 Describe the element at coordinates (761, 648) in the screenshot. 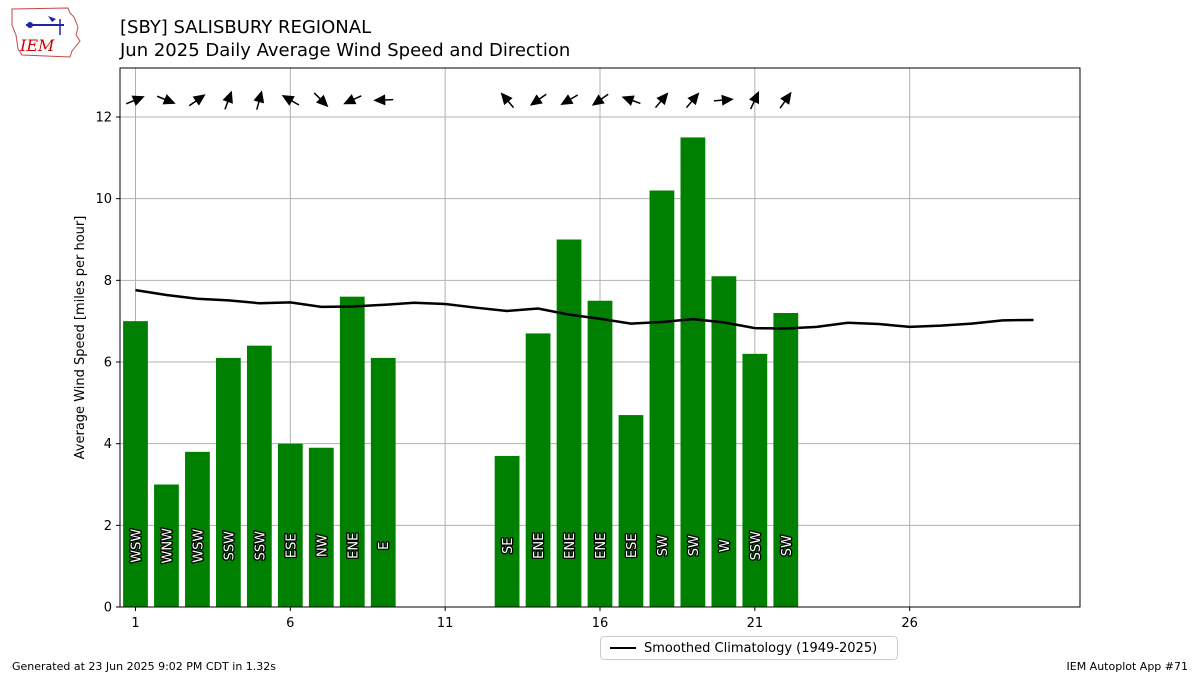

I see `legend-label: Smoothed Climatology (1949-2025)` at that location.